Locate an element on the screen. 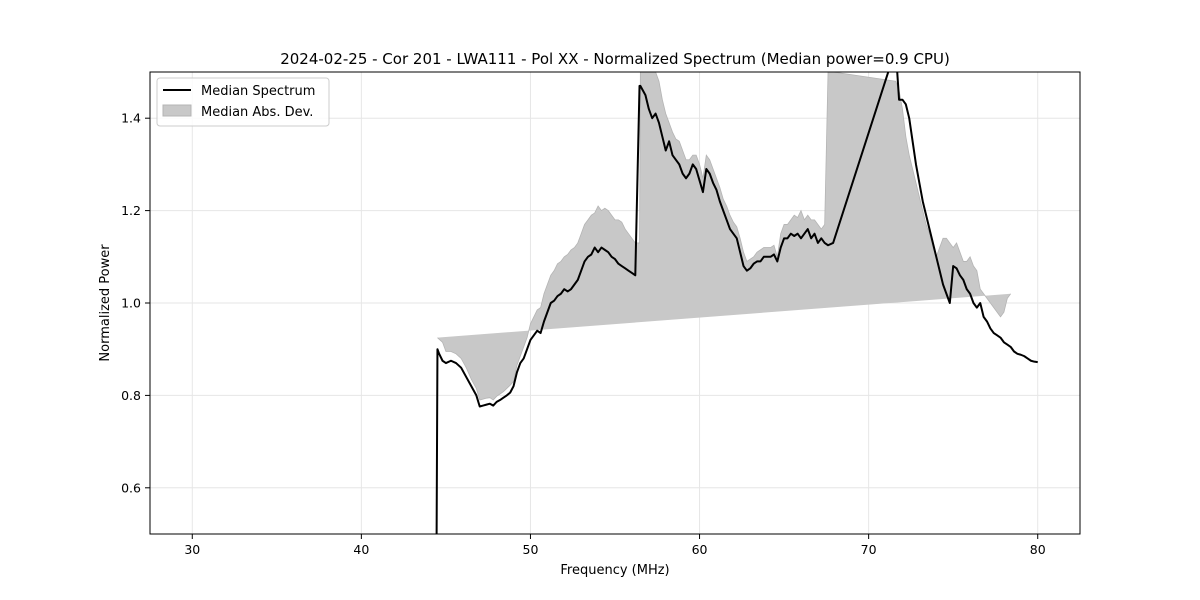 This screenshot has height=600, width=1200. x-tick-label: 40 is located at coordinates (361, 549).